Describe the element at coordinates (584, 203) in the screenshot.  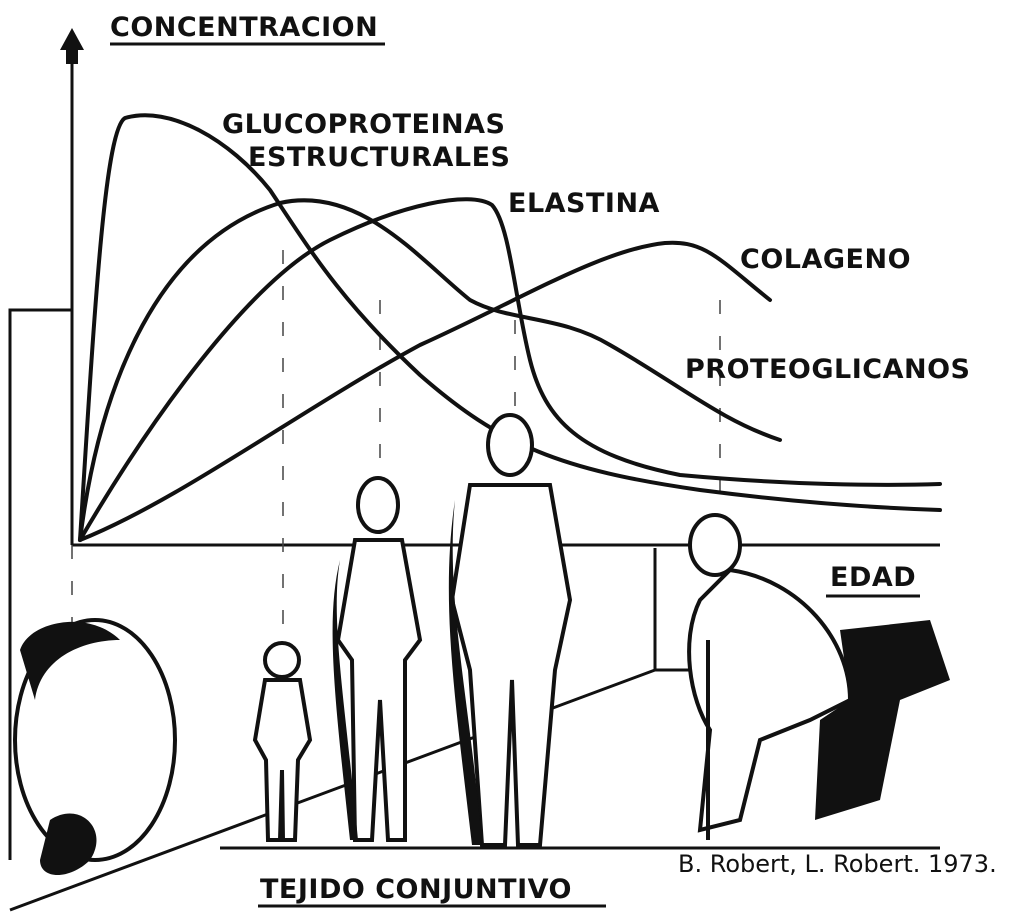
I see `elastin-label: ELASTINA` at that location.